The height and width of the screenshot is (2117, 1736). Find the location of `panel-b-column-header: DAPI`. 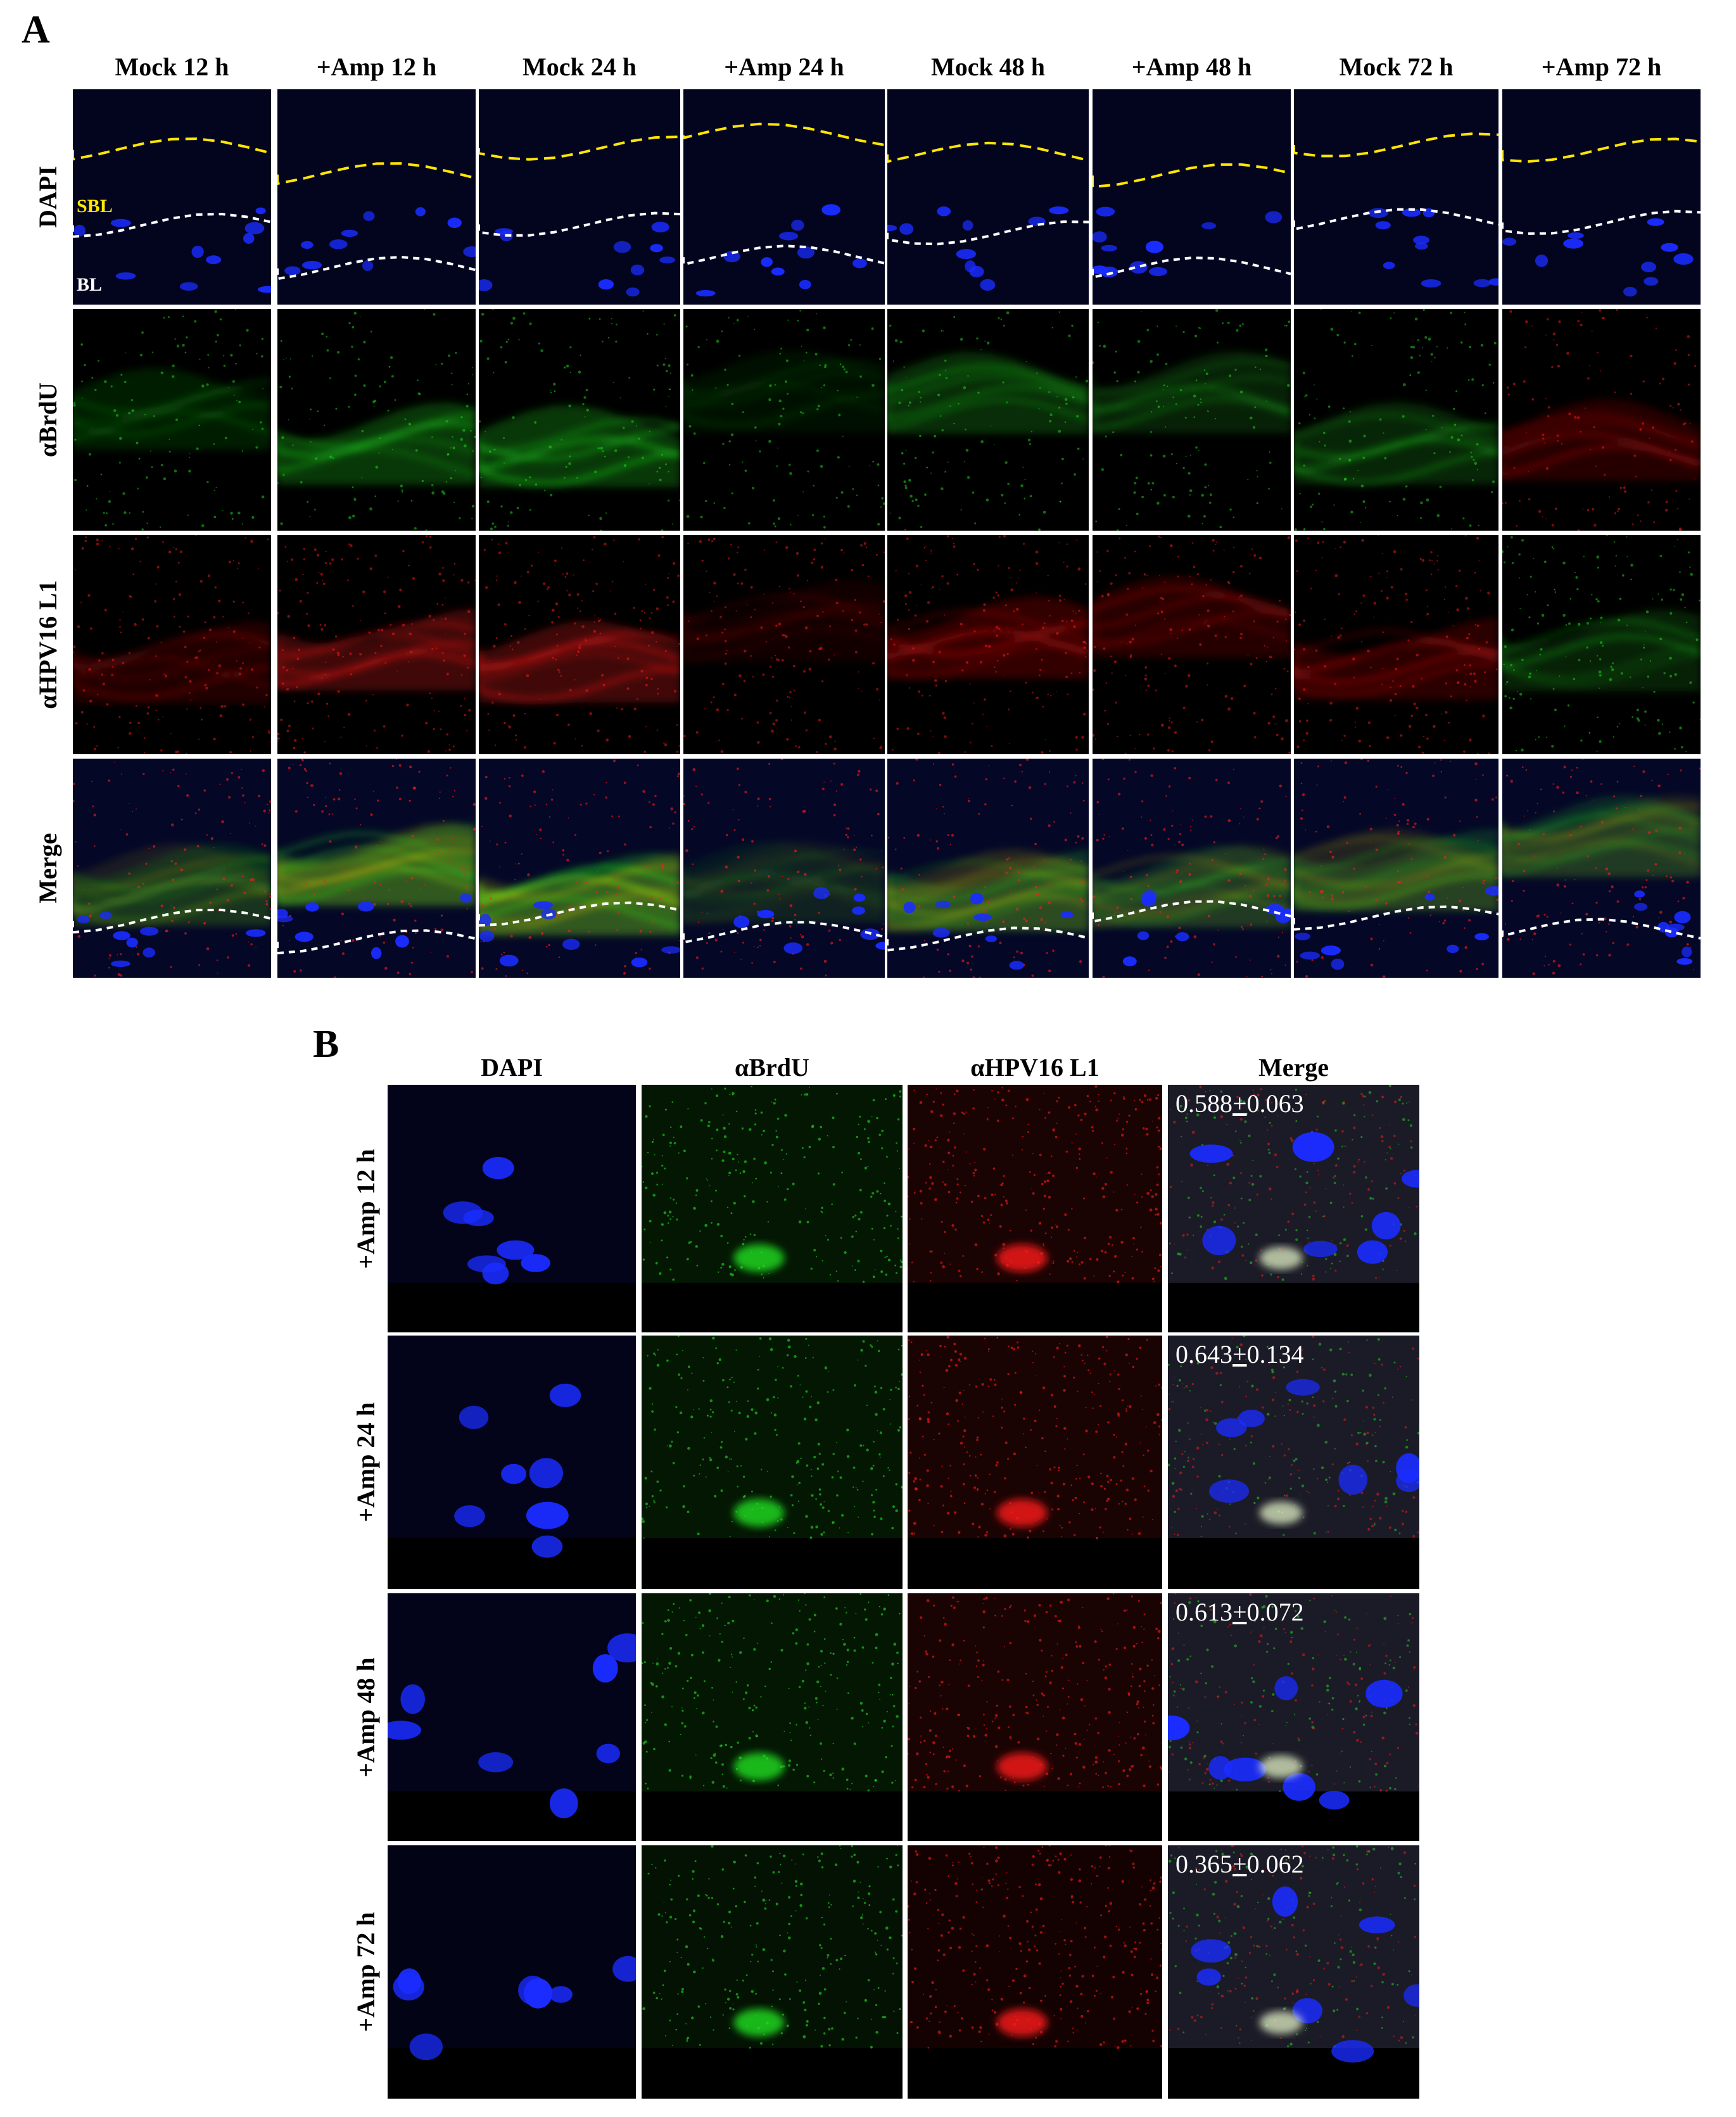

panel-b-column-header: DAPI is located at coordinates (512, 1067).